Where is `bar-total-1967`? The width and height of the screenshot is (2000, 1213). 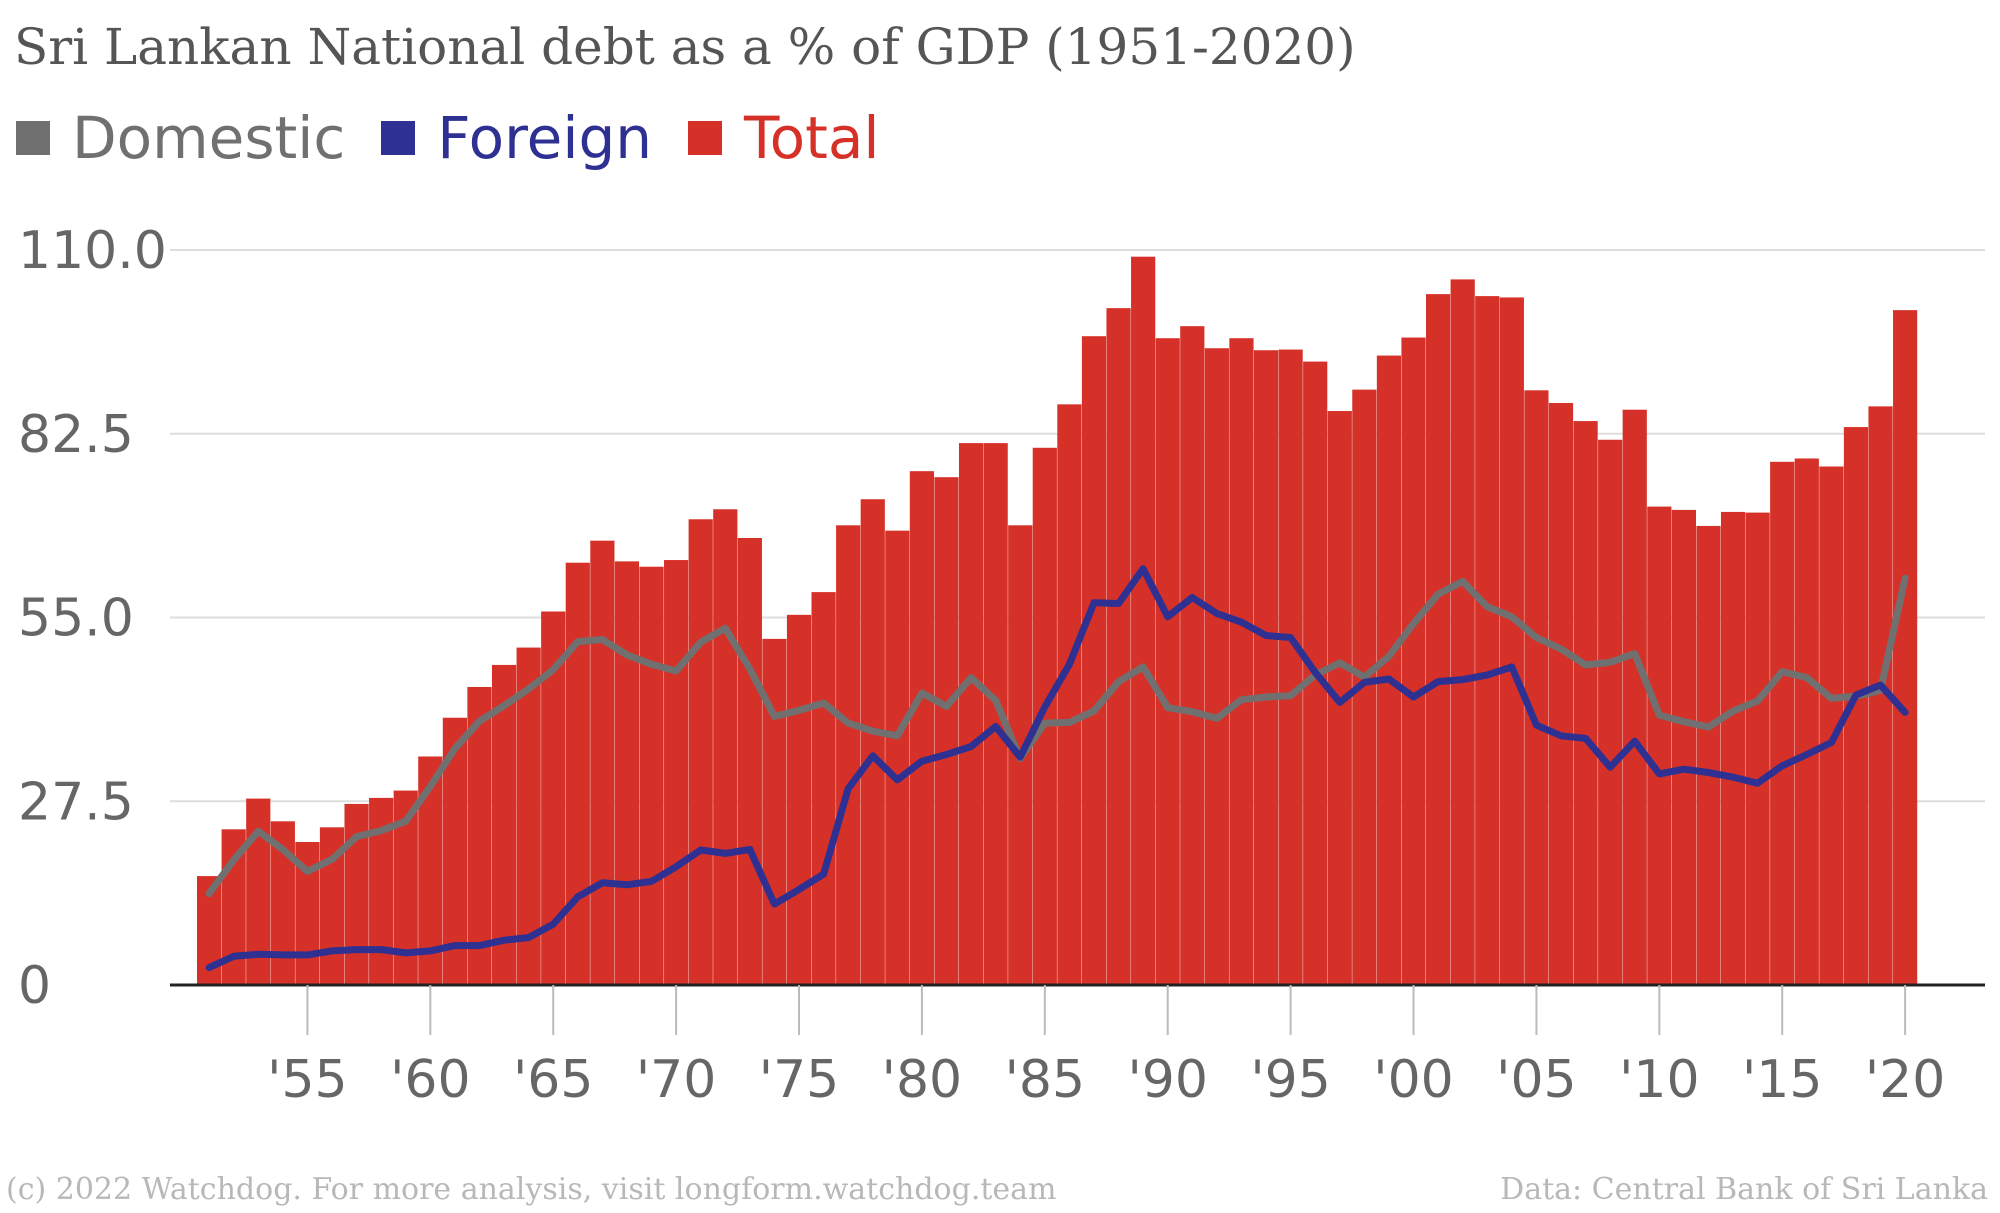 bar-total-1967 is located at coordinates (602, 762).